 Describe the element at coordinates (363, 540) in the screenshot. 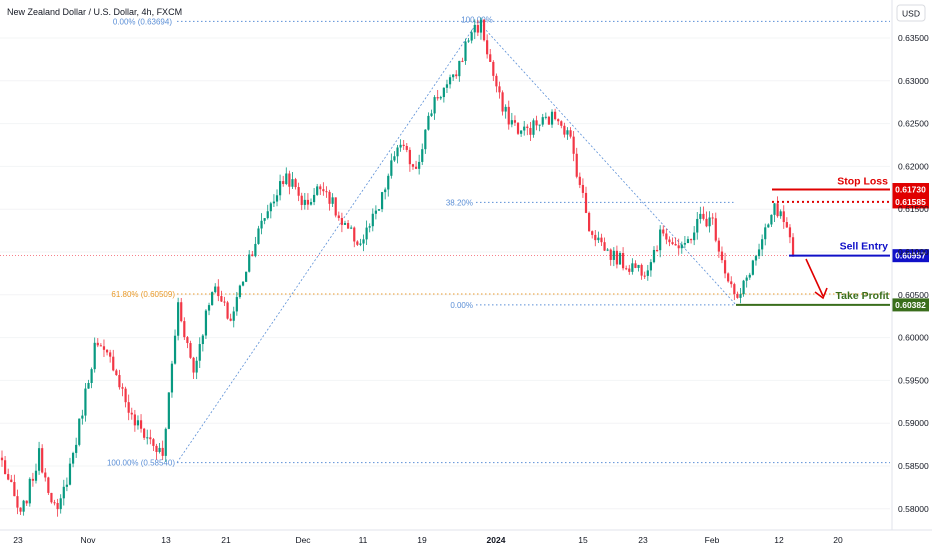

I see `x-tick-label: 11` at that location.